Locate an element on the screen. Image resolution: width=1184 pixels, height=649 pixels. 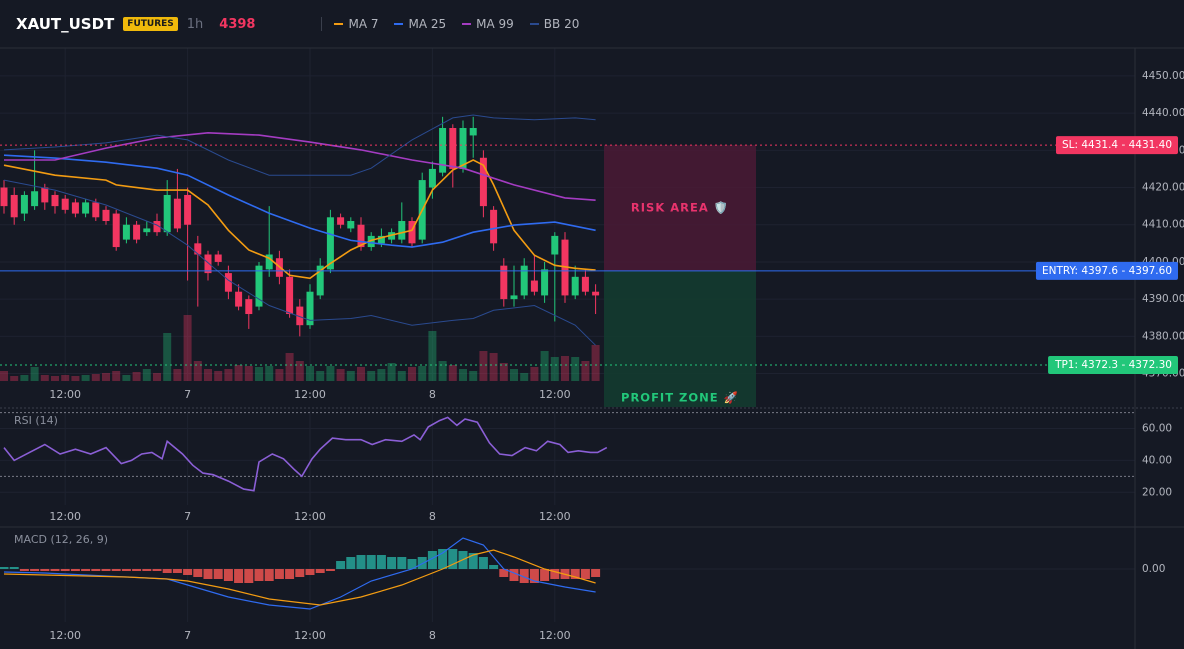
legend-item: MA 7 is located at coordinates (356, 24).